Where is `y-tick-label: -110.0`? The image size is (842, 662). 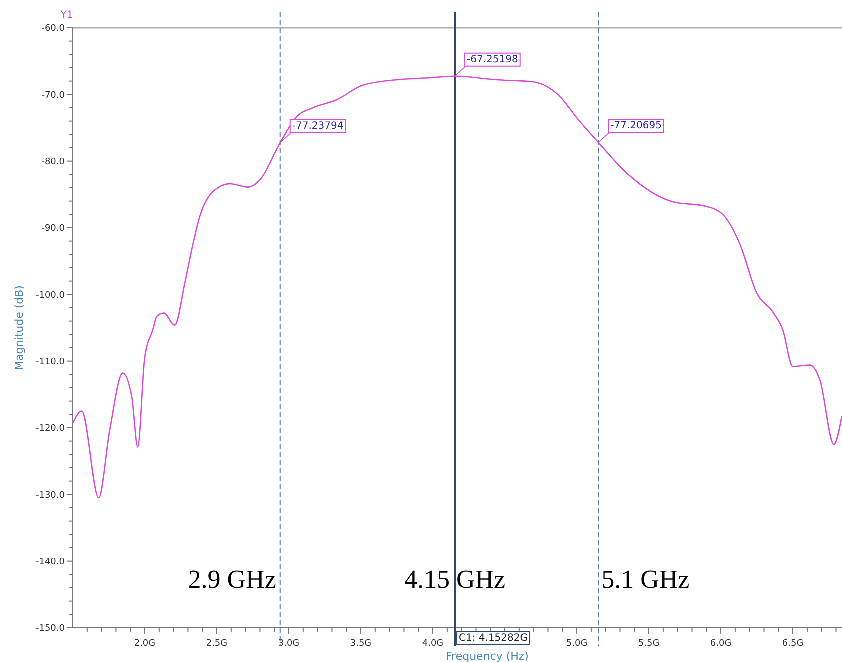
y-tick-label: -110.0 is located at coordinates (51, 362).